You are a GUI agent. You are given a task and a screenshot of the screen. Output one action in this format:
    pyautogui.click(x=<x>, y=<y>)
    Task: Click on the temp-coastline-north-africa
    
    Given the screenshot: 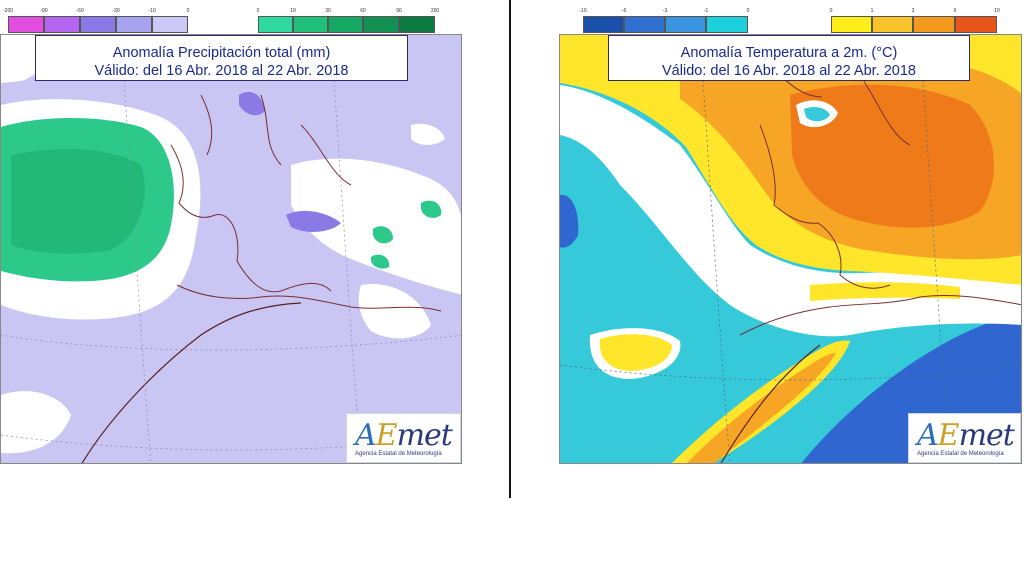 What is the action you would take?
    pyautogui.click(x=880, y=315)
    